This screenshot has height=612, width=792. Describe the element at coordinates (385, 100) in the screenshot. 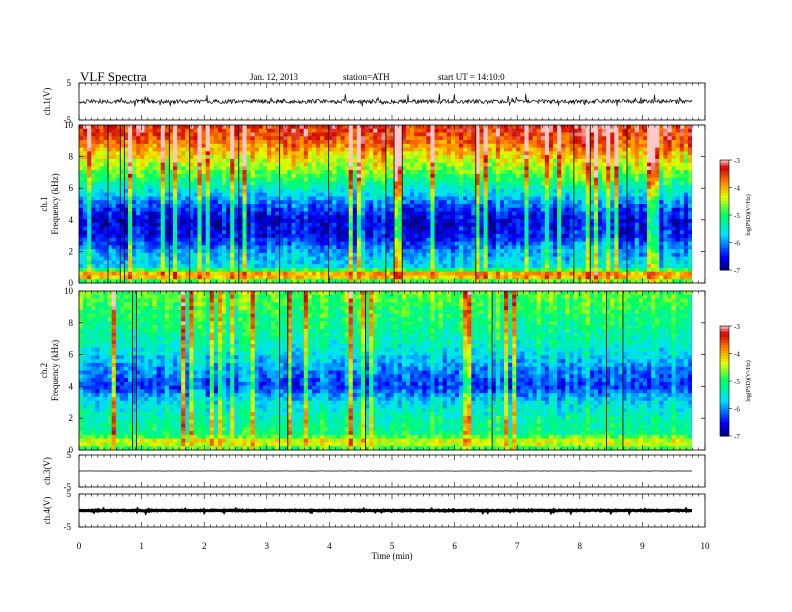

I see `waveform-trace` at that location.